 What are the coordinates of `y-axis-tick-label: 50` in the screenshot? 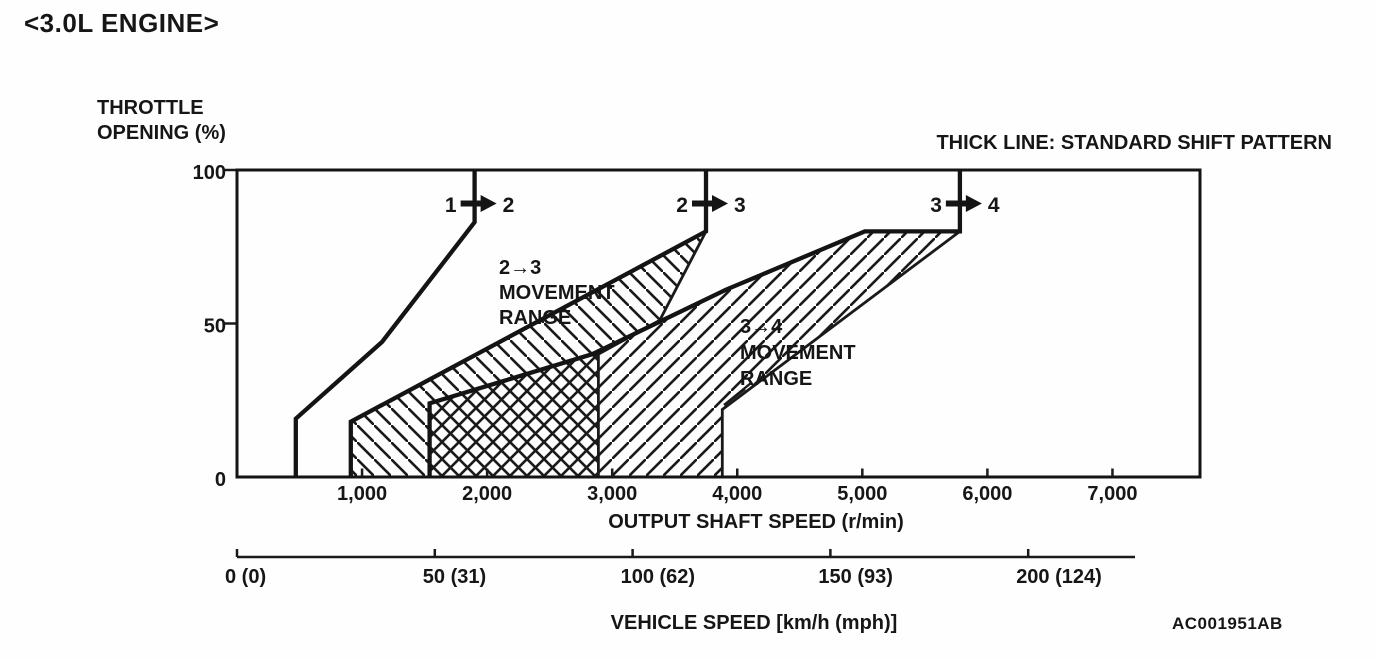 It's located at (215, 327).